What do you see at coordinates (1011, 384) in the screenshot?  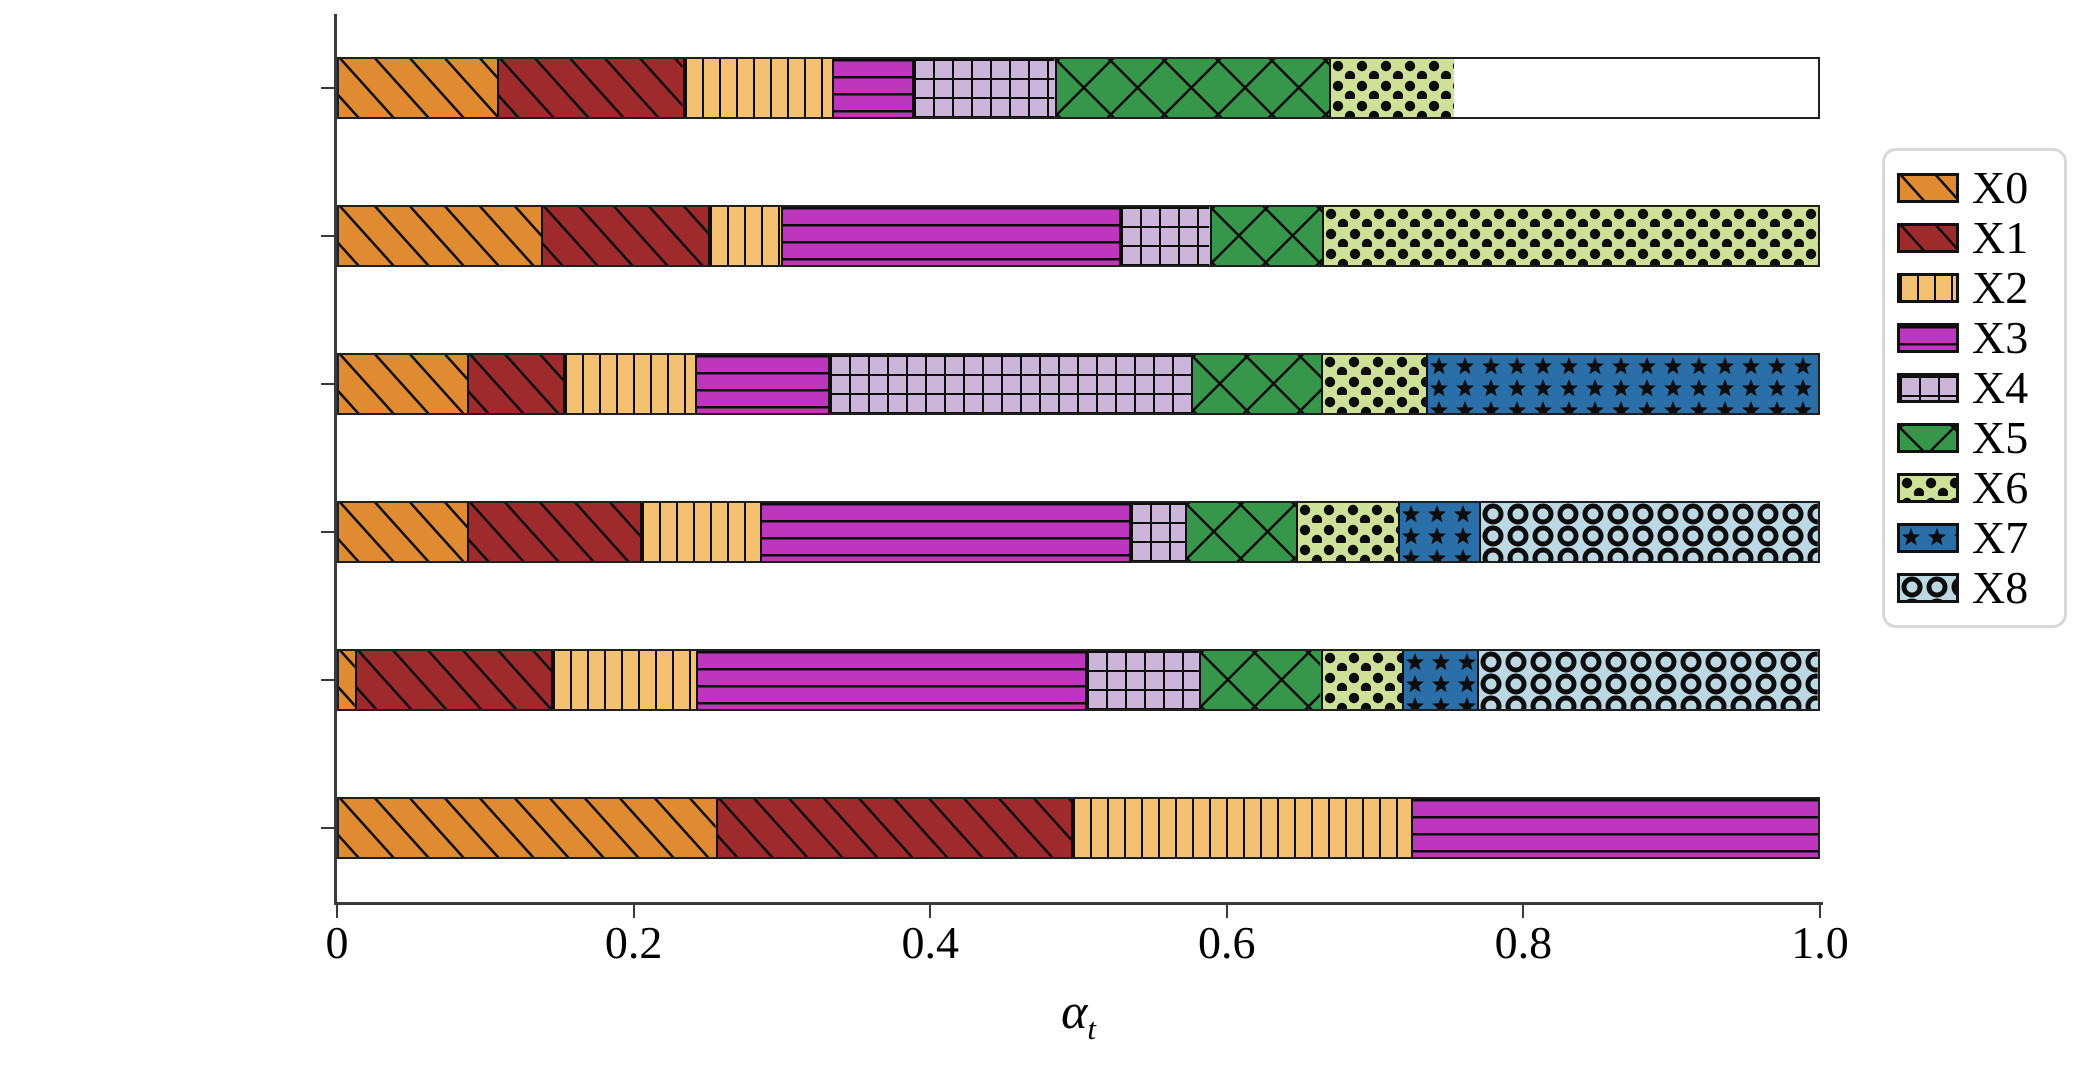 I see `bar-segment-amap-x4` at bounding box center [1011, 384].